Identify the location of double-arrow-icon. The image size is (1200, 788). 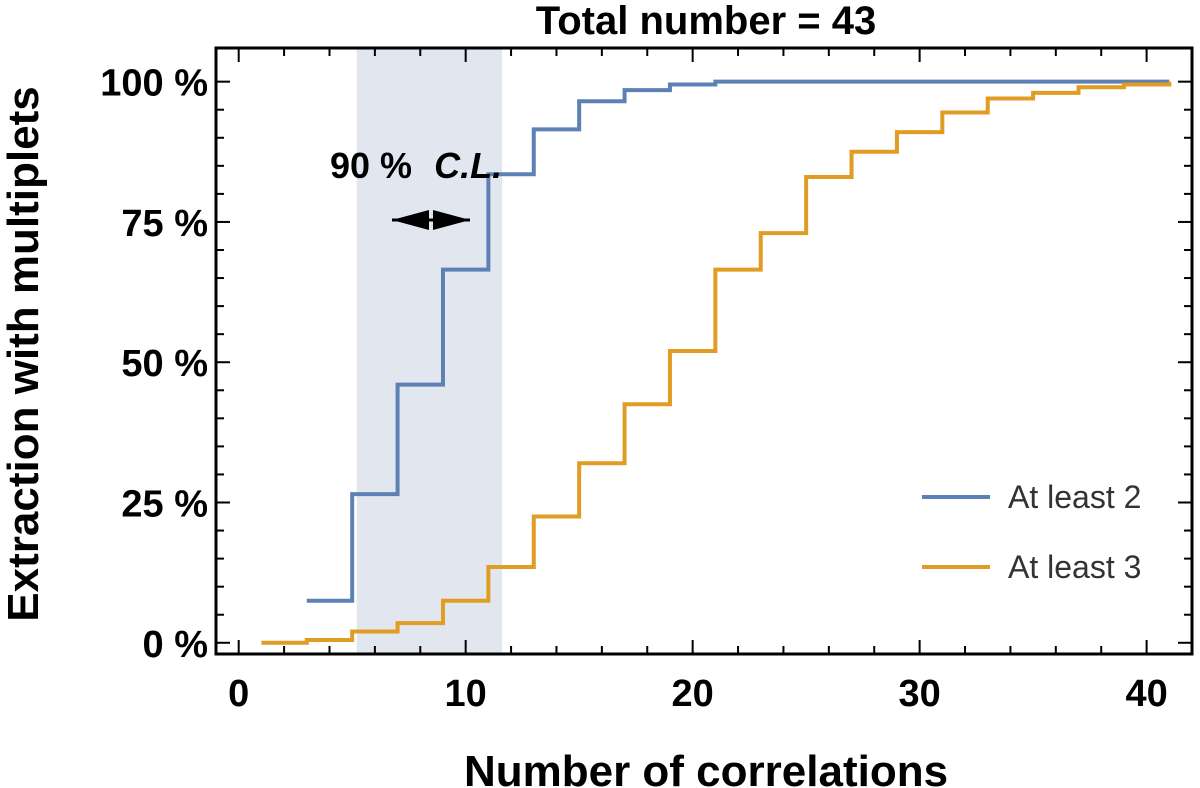
(431, 220).